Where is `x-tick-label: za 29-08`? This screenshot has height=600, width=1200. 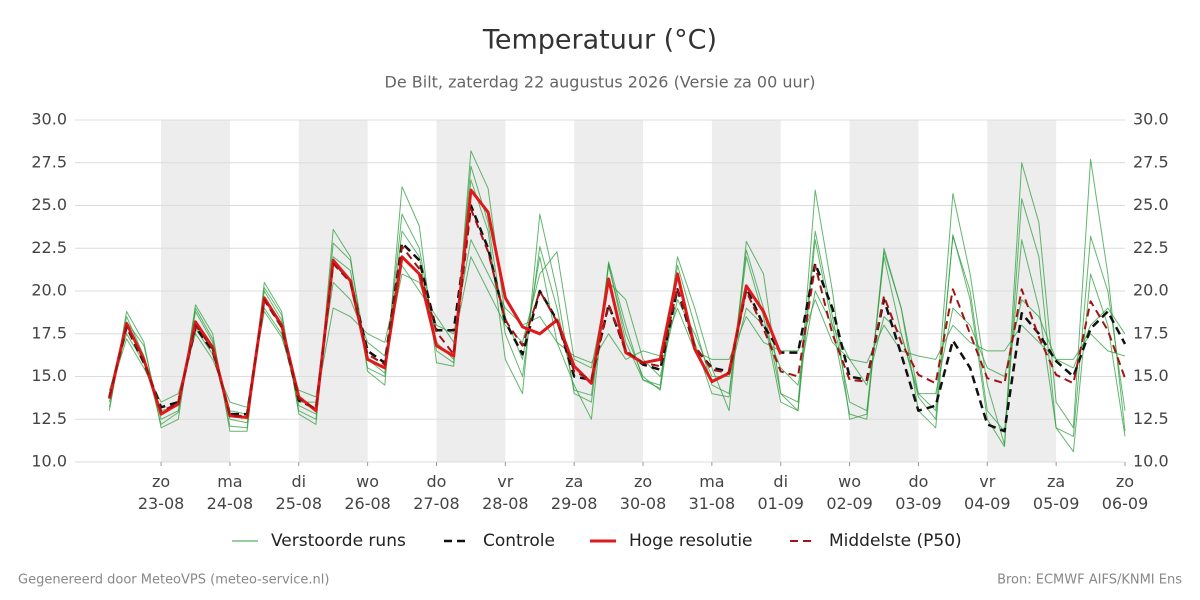 x-tick-label: za 29-08 is located at coordinates (574, 492).